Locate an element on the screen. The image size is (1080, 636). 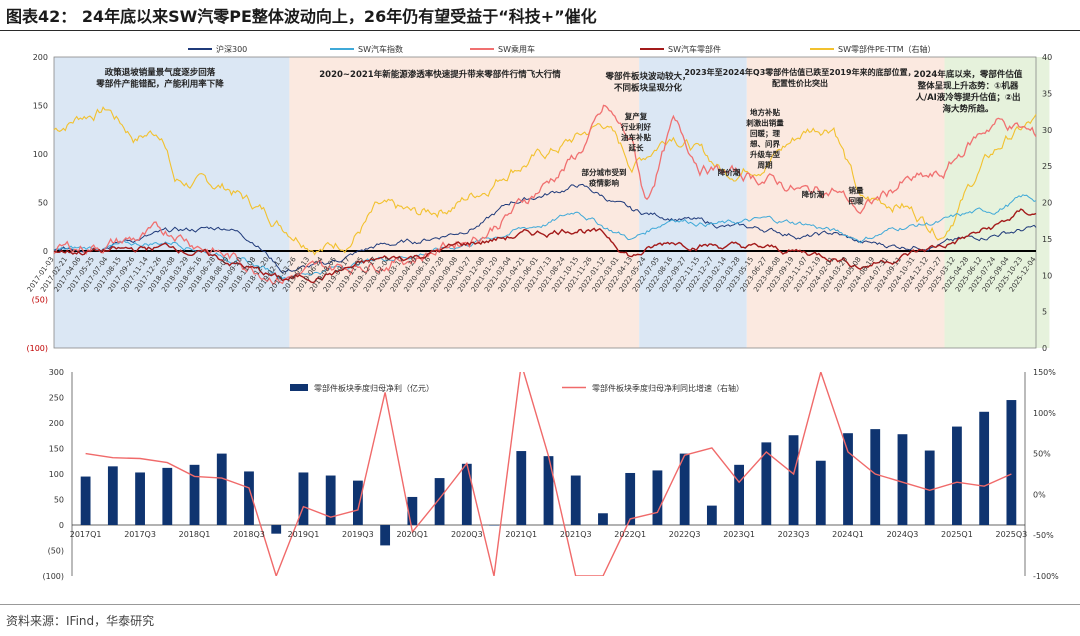
annotation-text: 地方补贴 is located at coordinates (765, 112).